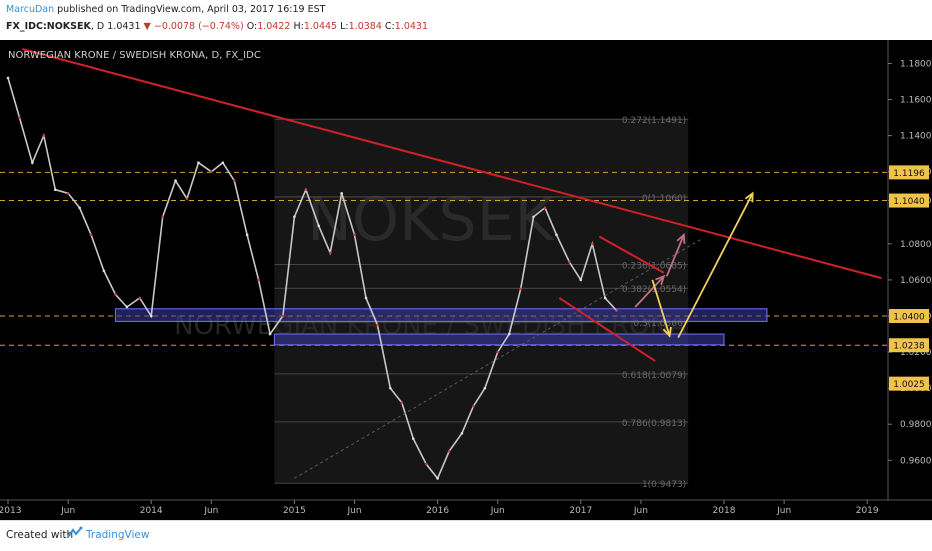 The height and width of the screenshot is (551, 932). I want to click on y-tick-label: 0.9600, so click(916, 461).